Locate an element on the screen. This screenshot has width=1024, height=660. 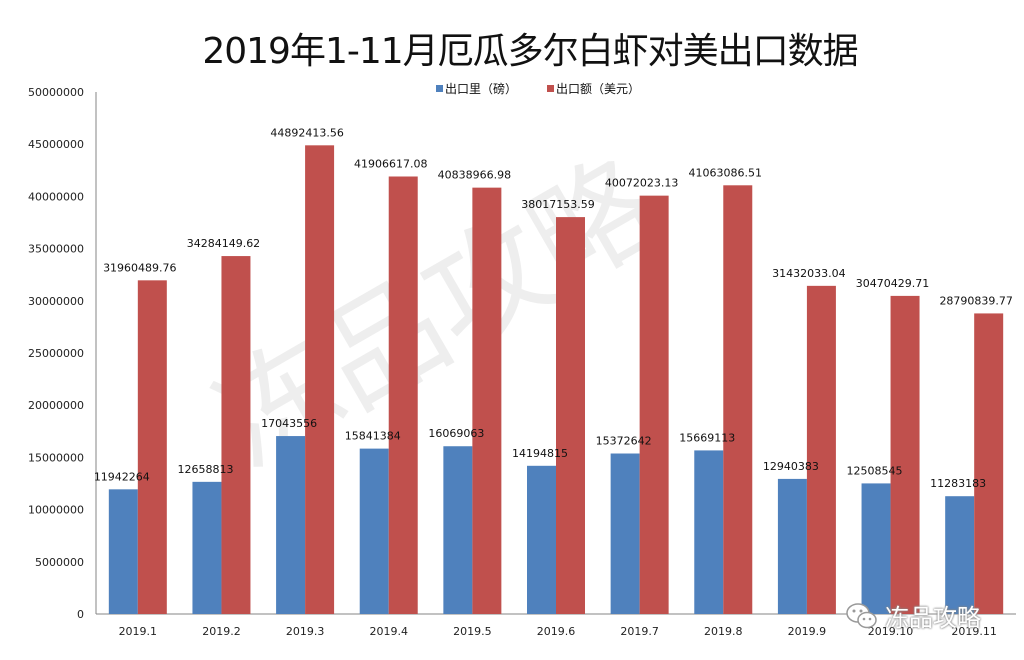
data-label-value: 41906617.08 is located at coordinates (390, 163).